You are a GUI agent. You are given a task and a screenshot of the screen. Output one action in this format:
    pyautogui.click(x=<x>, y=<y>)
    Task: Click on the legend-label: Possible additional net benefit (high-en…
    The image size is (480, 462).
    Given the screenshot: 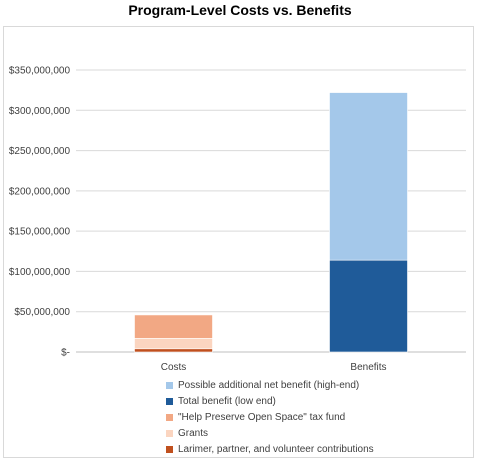 What is the action you would take?
    pyautogui.click(x=269, y=385)
    